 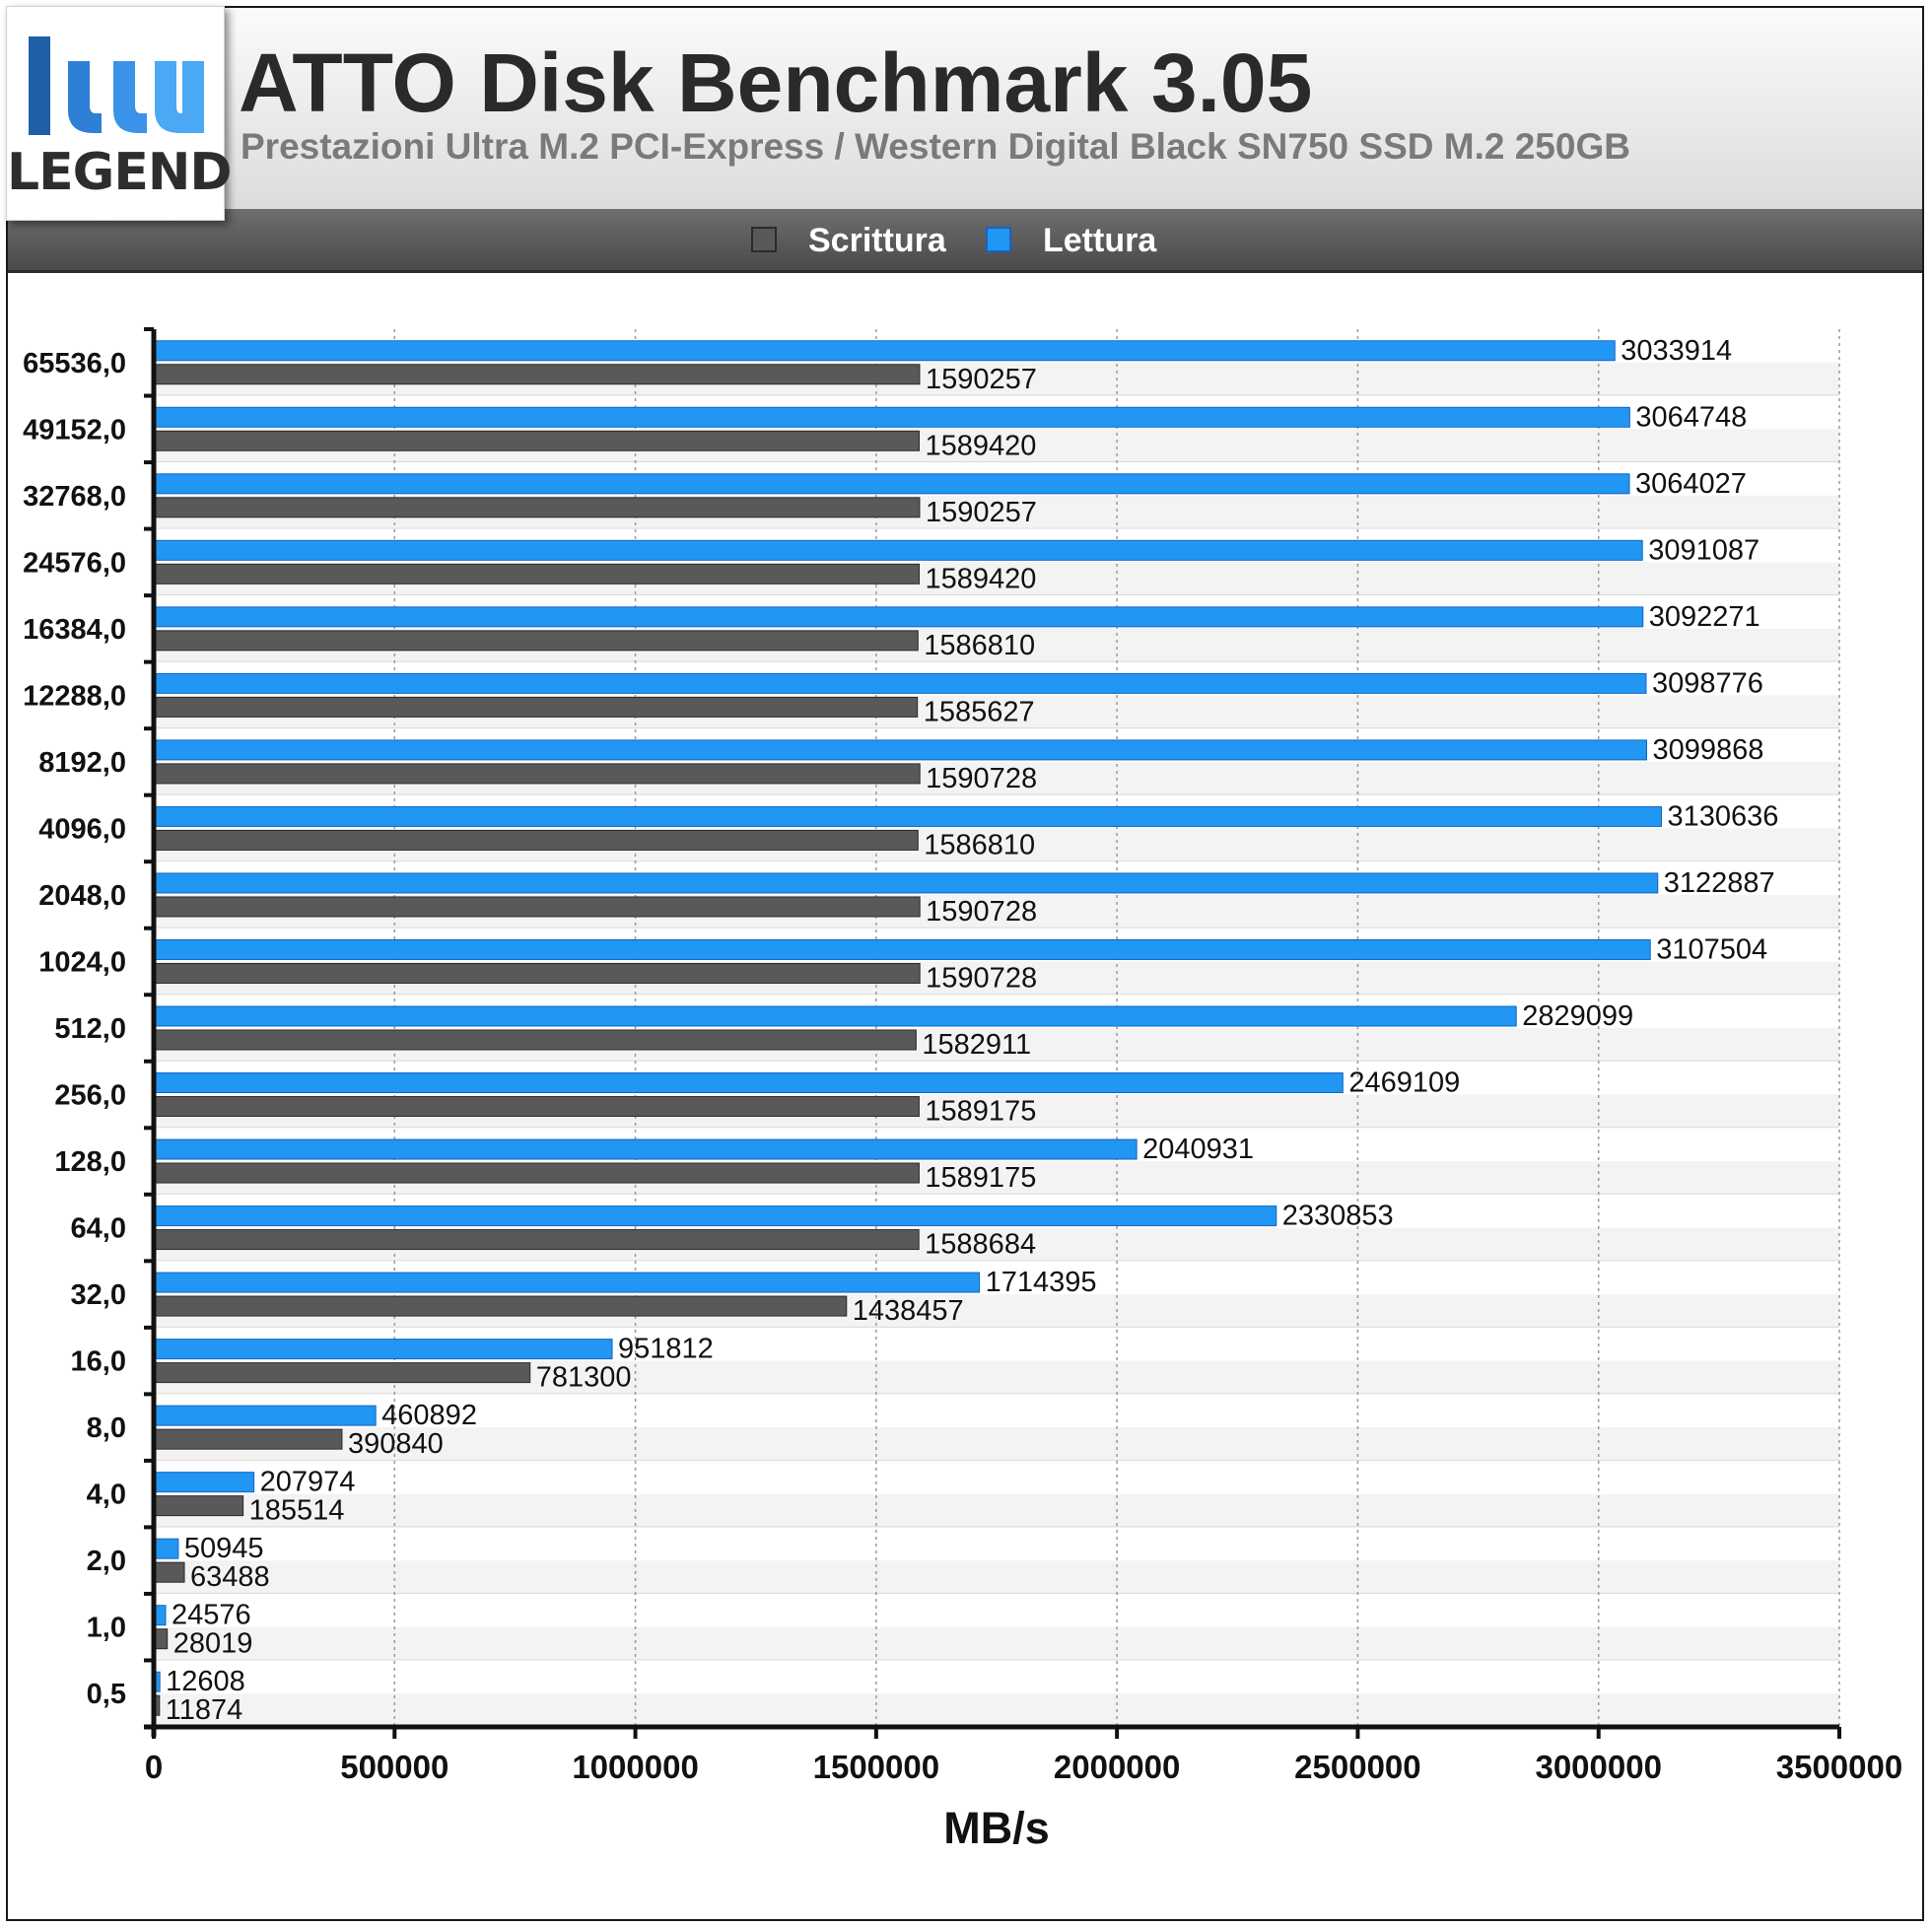 What do you see at coordinates (1720, 883) in the screenshot?
I see `data-label-lettura: 3122887` at bounding box center [1720, 883].